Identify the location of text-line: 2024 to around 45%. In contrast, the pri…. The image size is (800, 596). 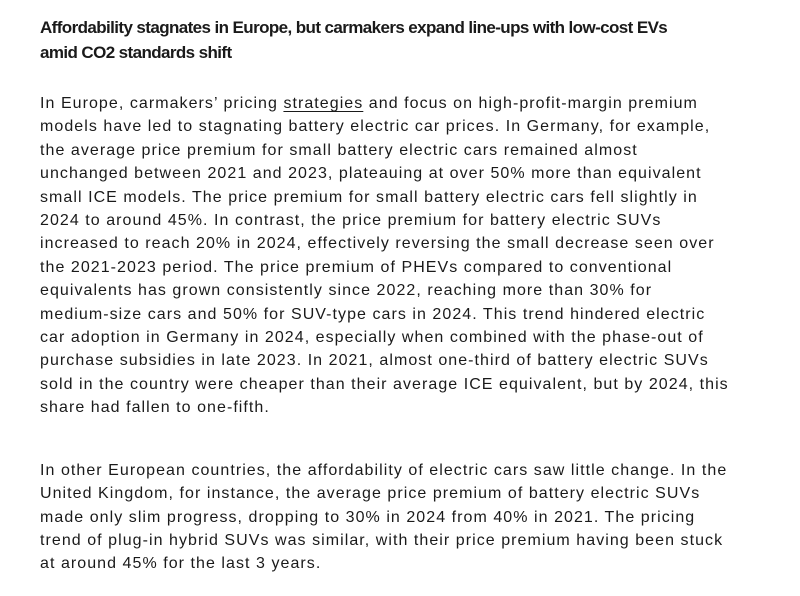
(351, 221).